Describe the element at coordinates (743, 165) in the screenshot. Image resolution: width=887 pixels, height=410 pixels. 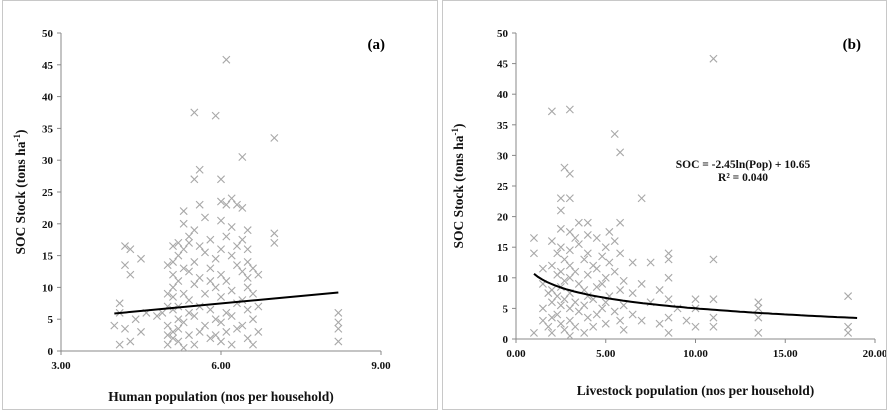
I see `chart-b-equation-label: SOC = -2.45ln(Pop) + 10.65` at that location.